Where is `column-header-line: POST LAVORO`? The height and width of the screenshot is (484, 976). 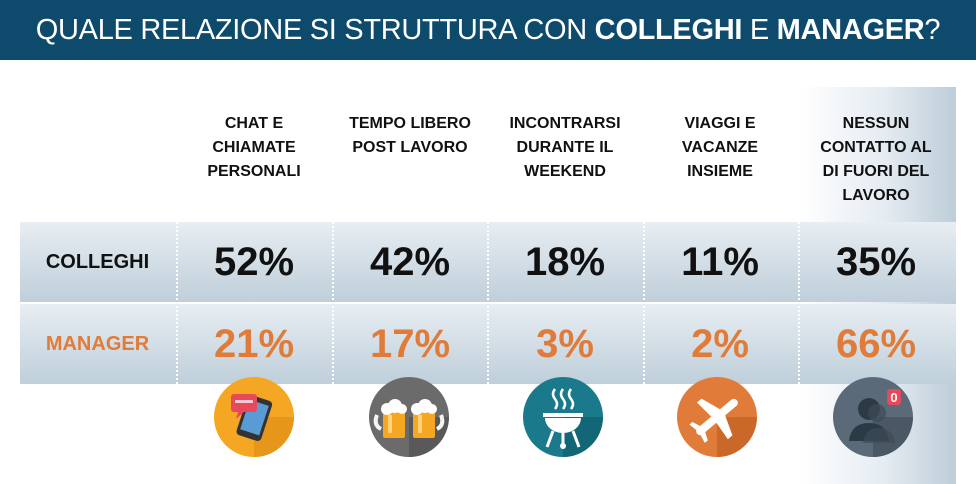 column-header-line: POST LAVORO is located at coordinates (410, 147).